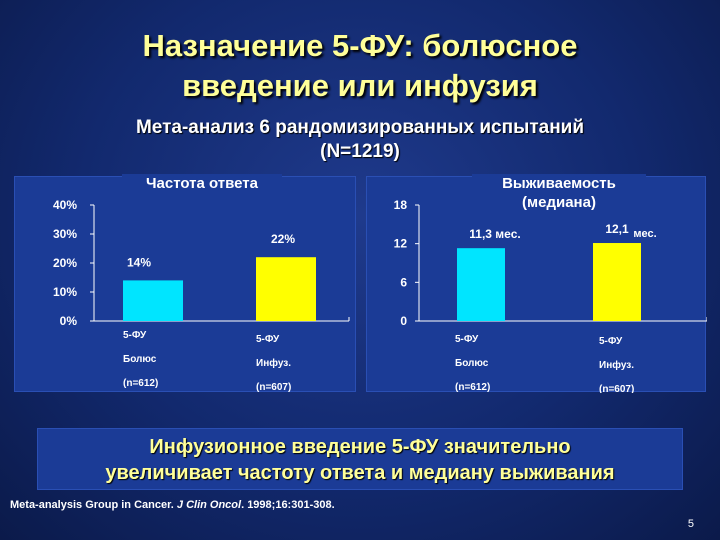 The width and height of the screenshot is (720, 540). I want to click on reference-authors: Meta-analysis Group in Cancer., so click(93, 505).